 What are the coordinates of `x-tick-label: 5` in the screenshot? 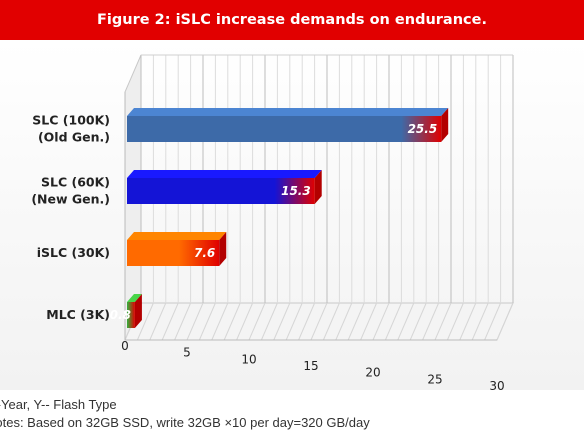 It's located at (187, 353).